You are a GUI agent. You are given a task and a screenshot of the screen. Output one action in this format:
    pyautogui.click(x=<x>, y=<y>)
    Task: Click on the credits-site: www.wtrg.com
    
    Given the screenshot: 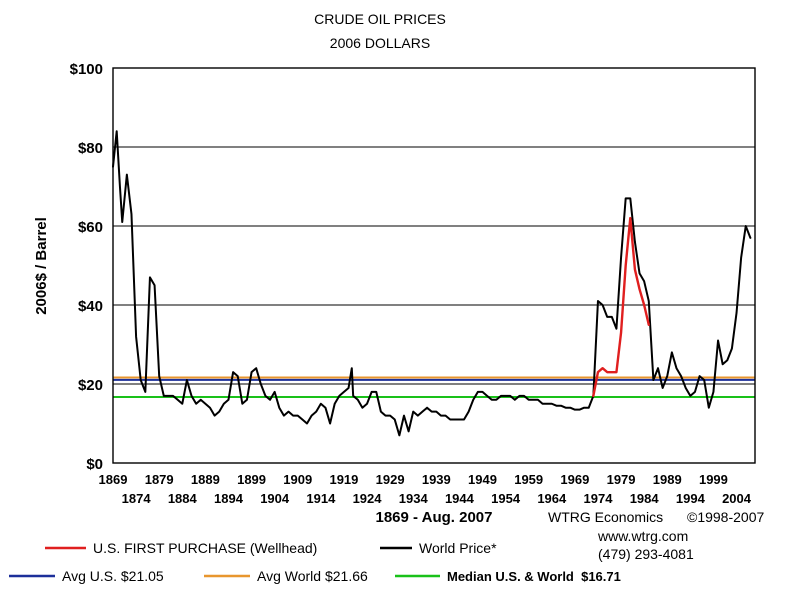 What is the action you would take?
    pyautogui.click(x=642, y=536)
    